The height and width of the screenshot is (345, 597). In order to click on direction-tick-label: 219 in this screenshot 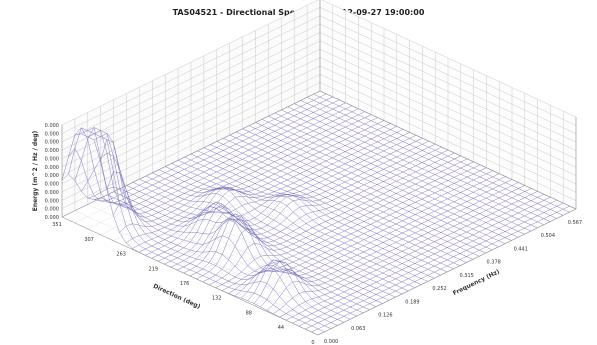, I will do `click(154, 269)`.